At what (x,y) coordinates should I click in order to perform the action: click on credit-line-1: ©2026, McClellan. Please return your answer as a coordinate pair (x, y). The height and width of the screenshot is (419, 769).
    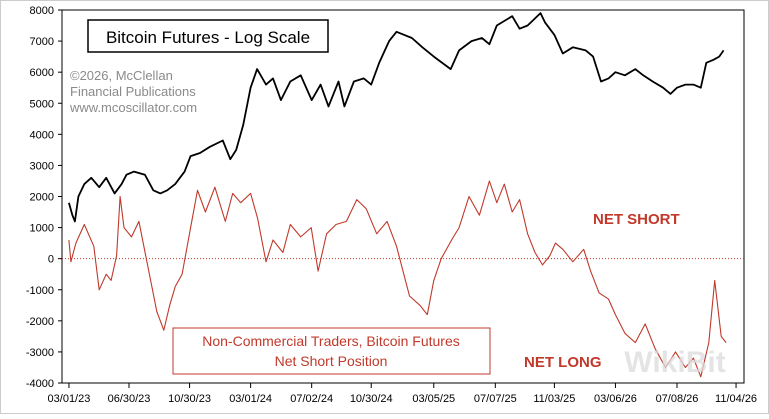
    Looking at the image, I should click on (121, 75).